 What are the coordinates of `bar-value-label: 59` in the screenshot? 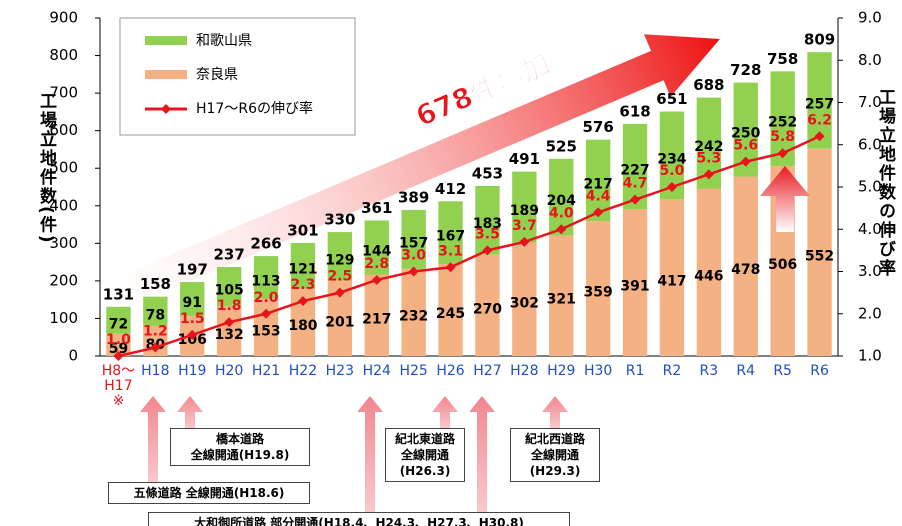 It's located at (118, 349).